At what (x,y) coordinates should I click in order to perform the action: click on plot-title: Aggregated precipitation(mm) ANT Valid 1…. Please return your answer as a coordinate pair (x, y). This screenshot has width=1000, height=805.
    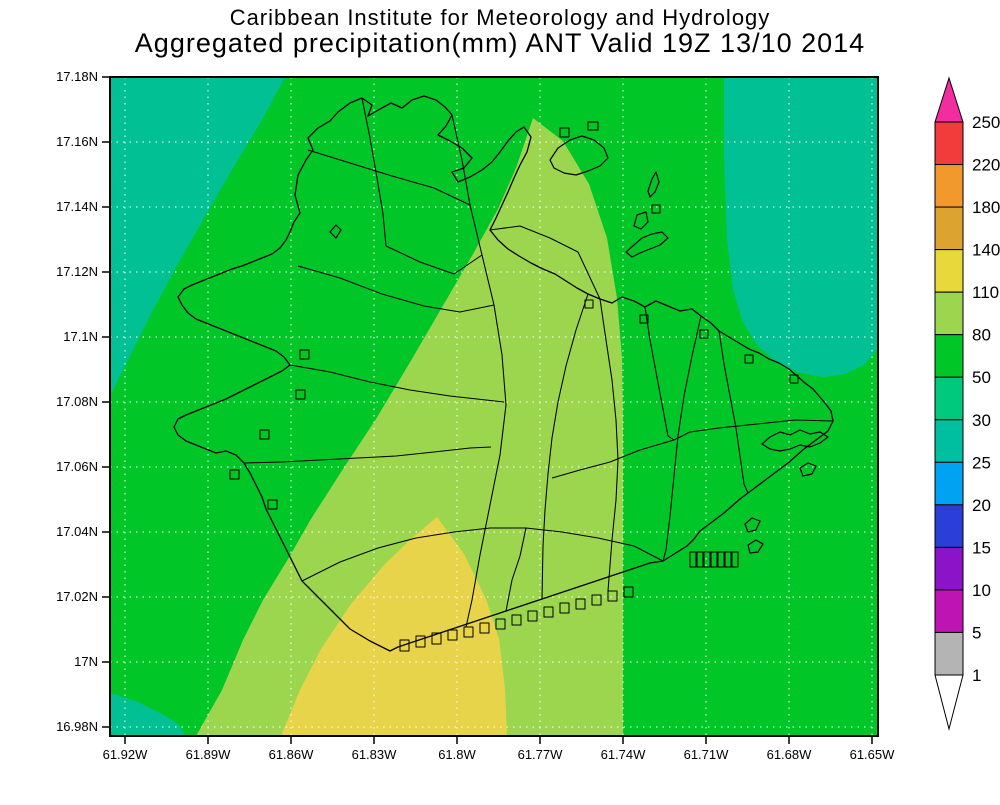
    Looking at the image, I should click on (500, 43).